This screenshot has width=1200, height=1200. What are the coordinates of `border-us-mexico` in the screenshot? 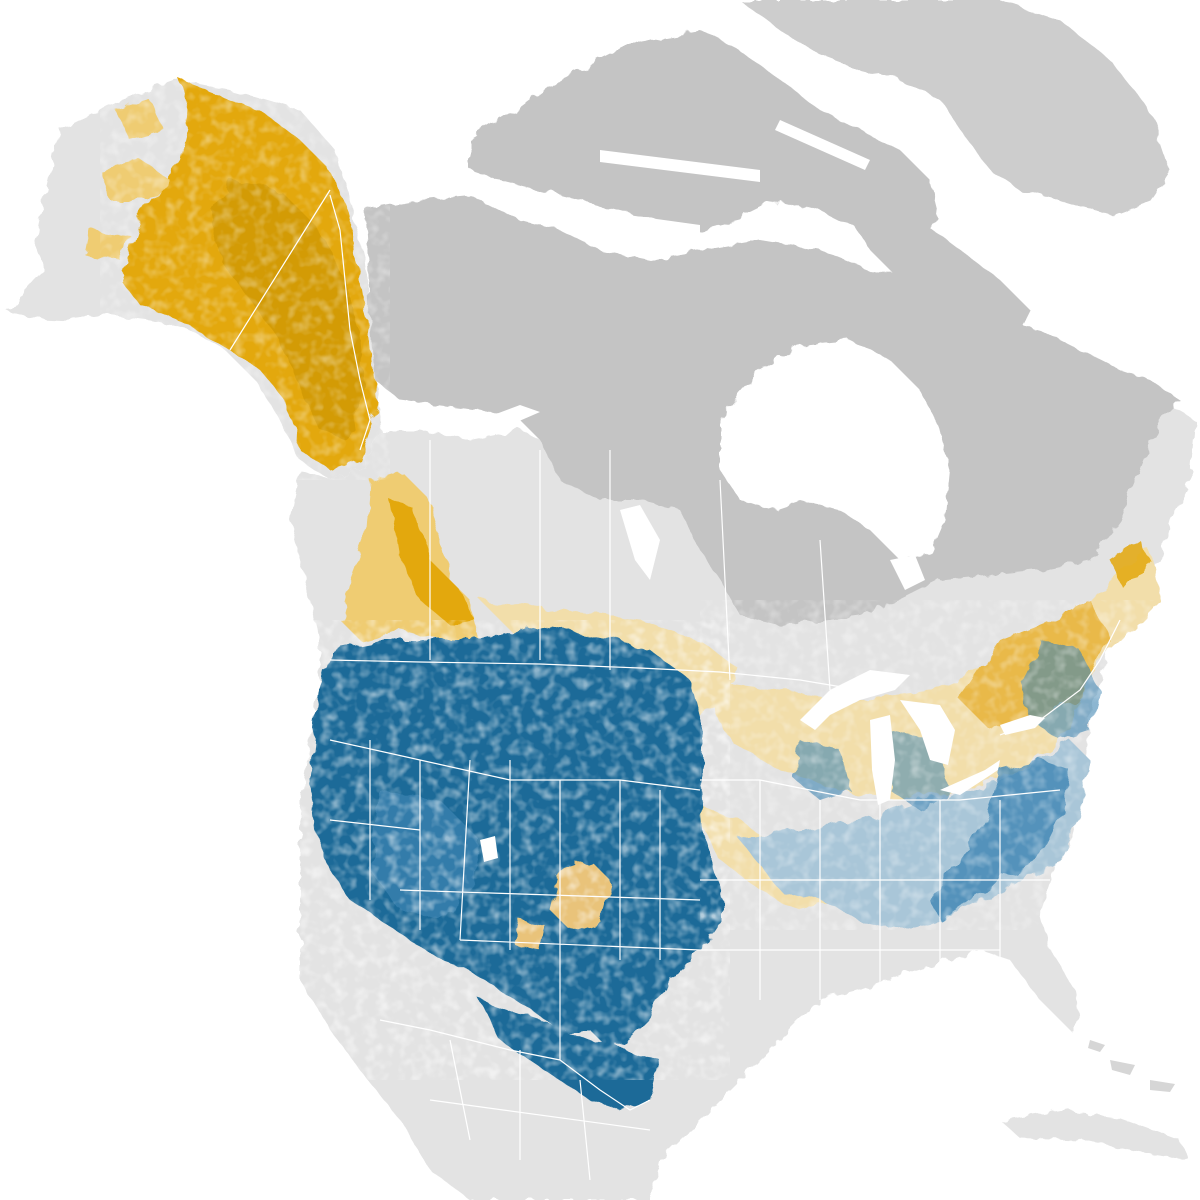 It's located at (515, 1065).